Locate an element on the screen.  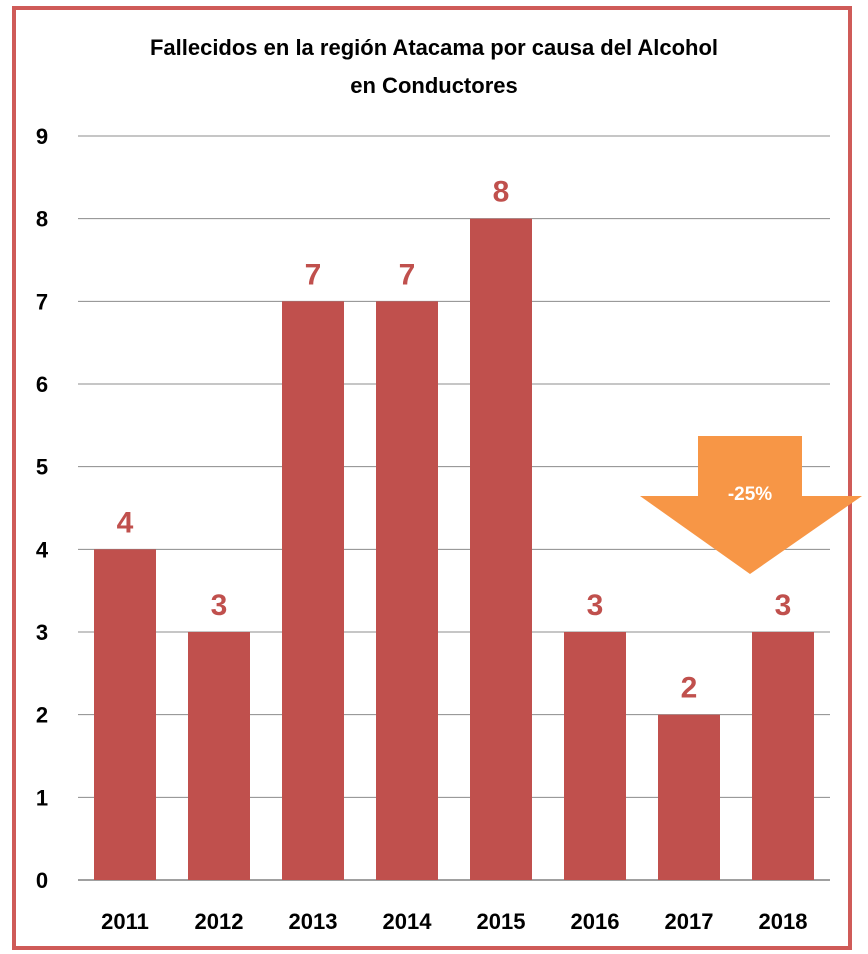
x-tick-label: 2015 is located at coordinates (501, 921).